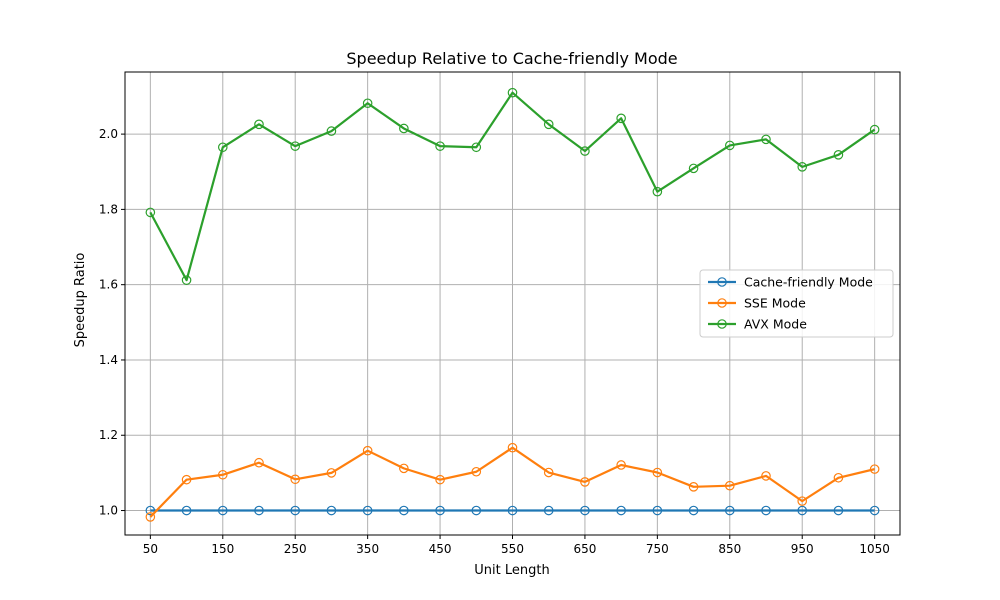  What do you see at coordinates (657, 549) in the screenshot?
I see `x-tick-label: 750` at bounding box center [657, 549].